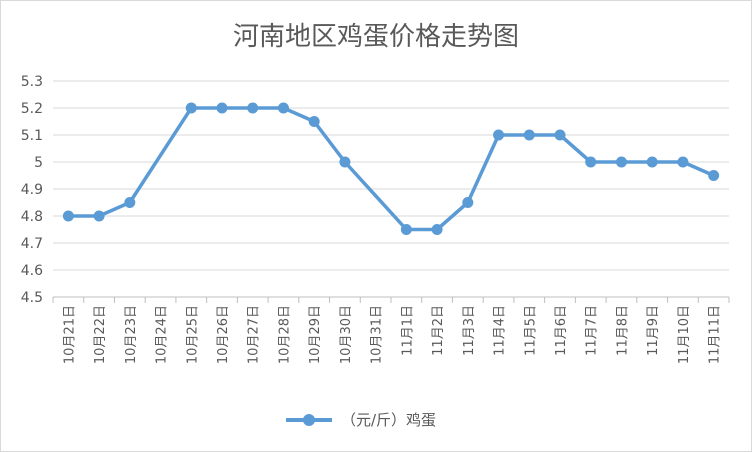 Image resolution: width=752 pixels, height=452 pixels. What do you see at coordinates (377, 334) in the screenshot?
I see `x-tick-label: 10月31日` at bounding box center [377, 334].